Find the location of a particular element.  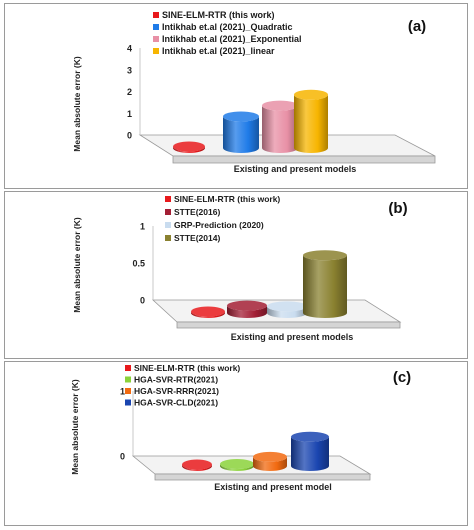

chart-a-legend-label: SINE-ELM-RTR (this work) is located at coordinates (218, 15).